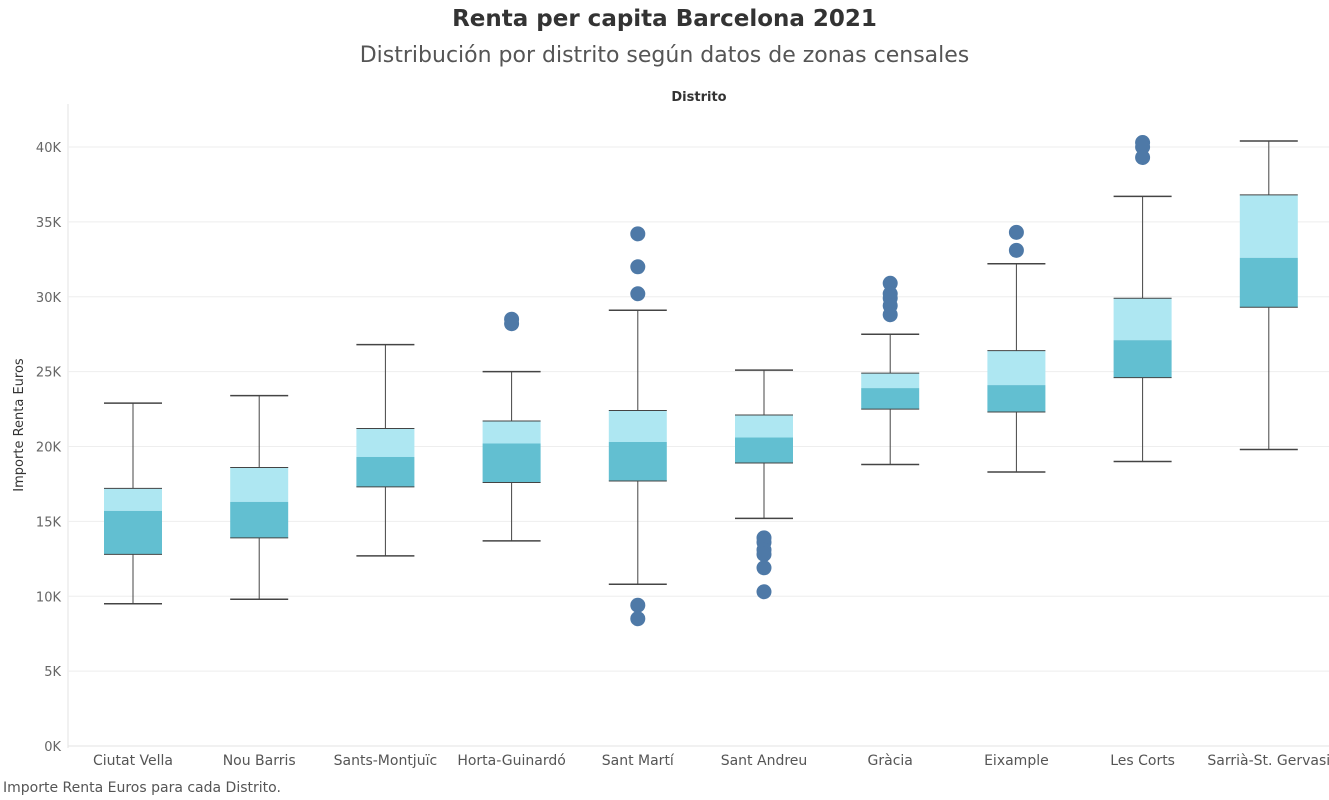  What do you see at coordinates (511, 761) in the screenshot?
I see `x-category-label: Horta-Guinardó` at bounding box center [511, 761].